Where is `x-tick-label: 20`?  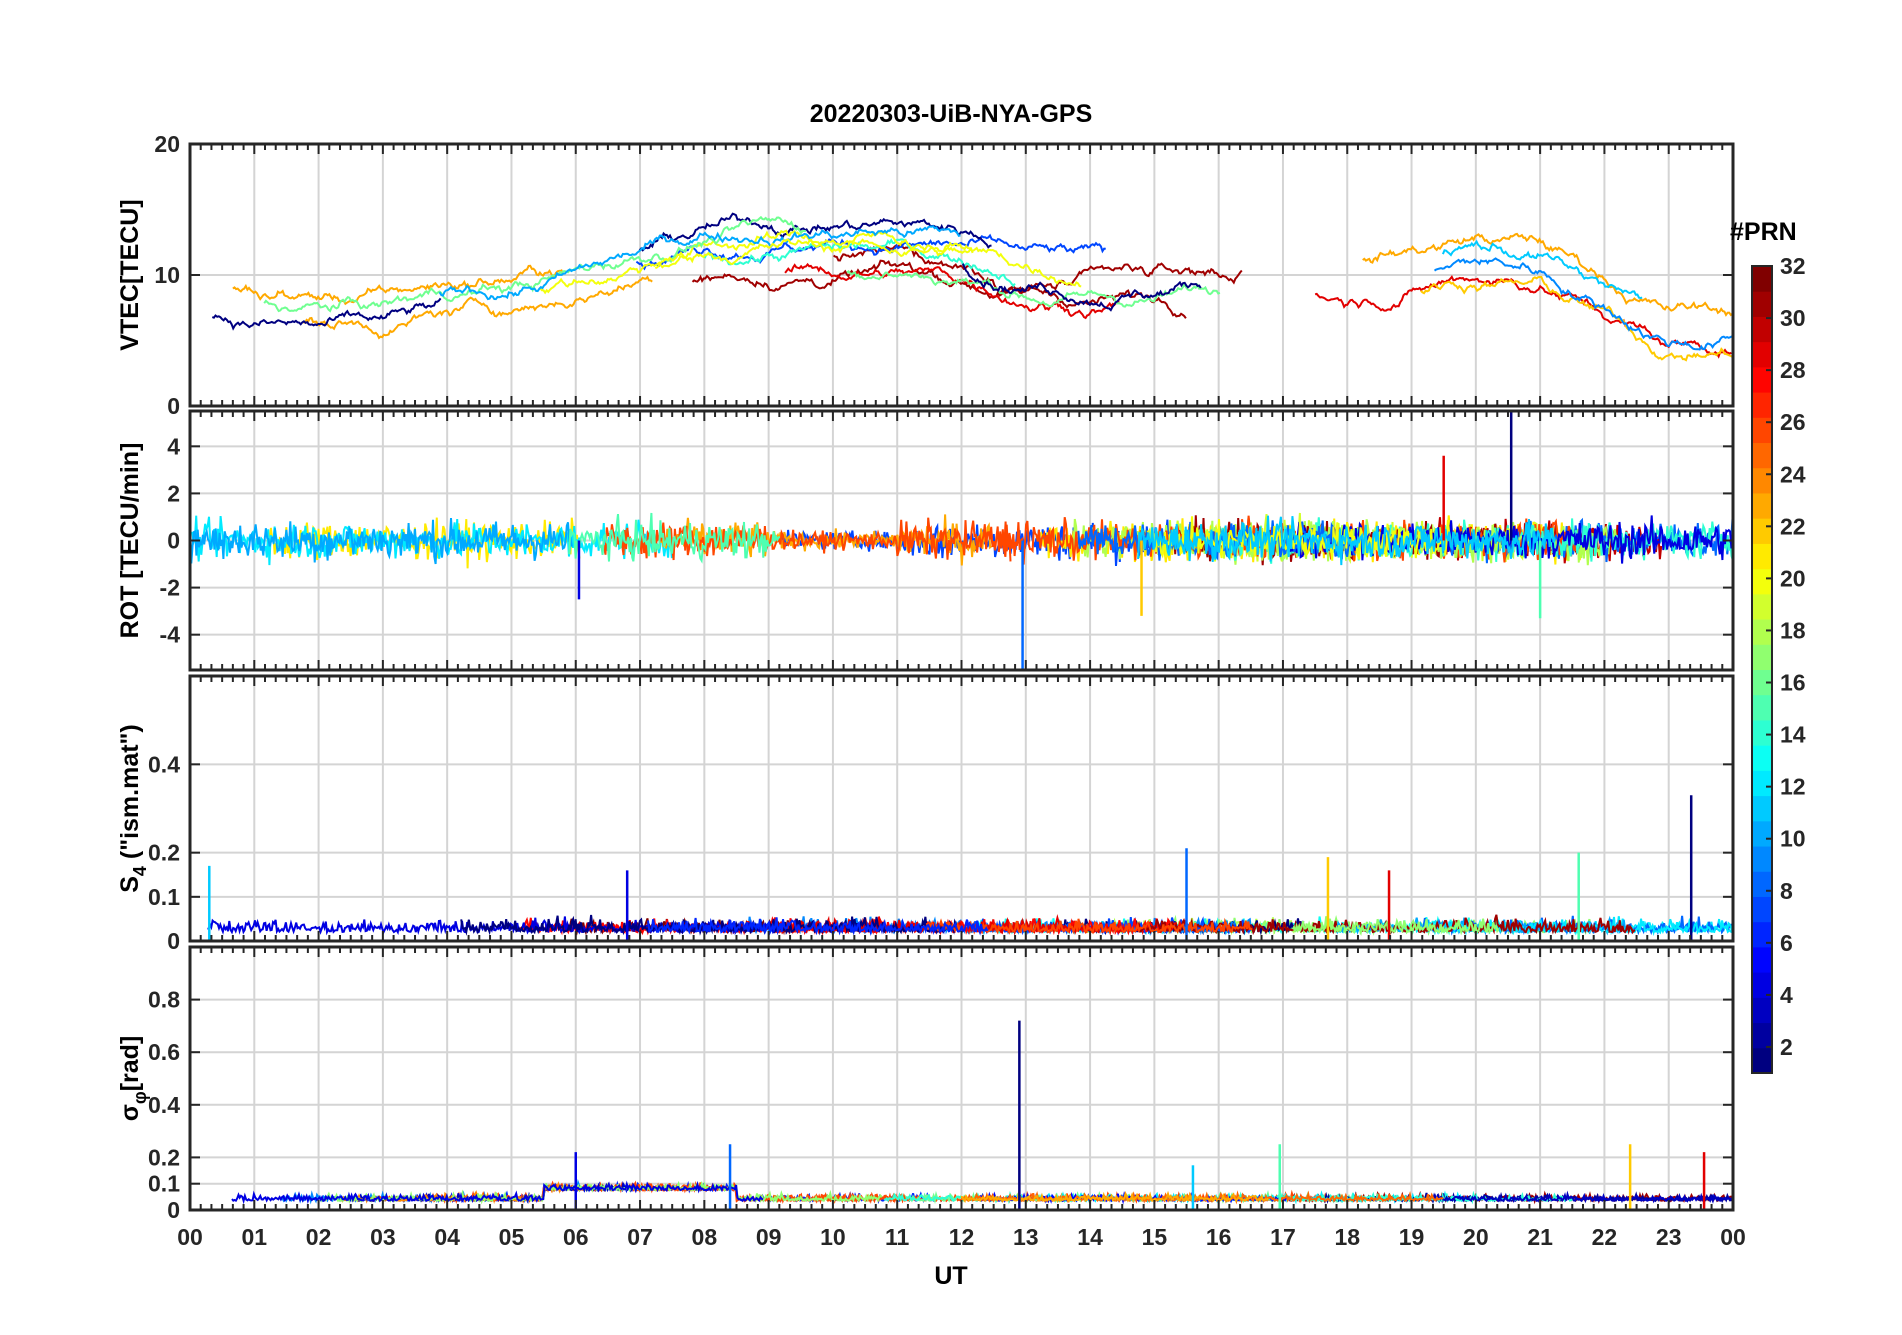 x-tick-label: 20 is located at coordinates (1476, 1237).